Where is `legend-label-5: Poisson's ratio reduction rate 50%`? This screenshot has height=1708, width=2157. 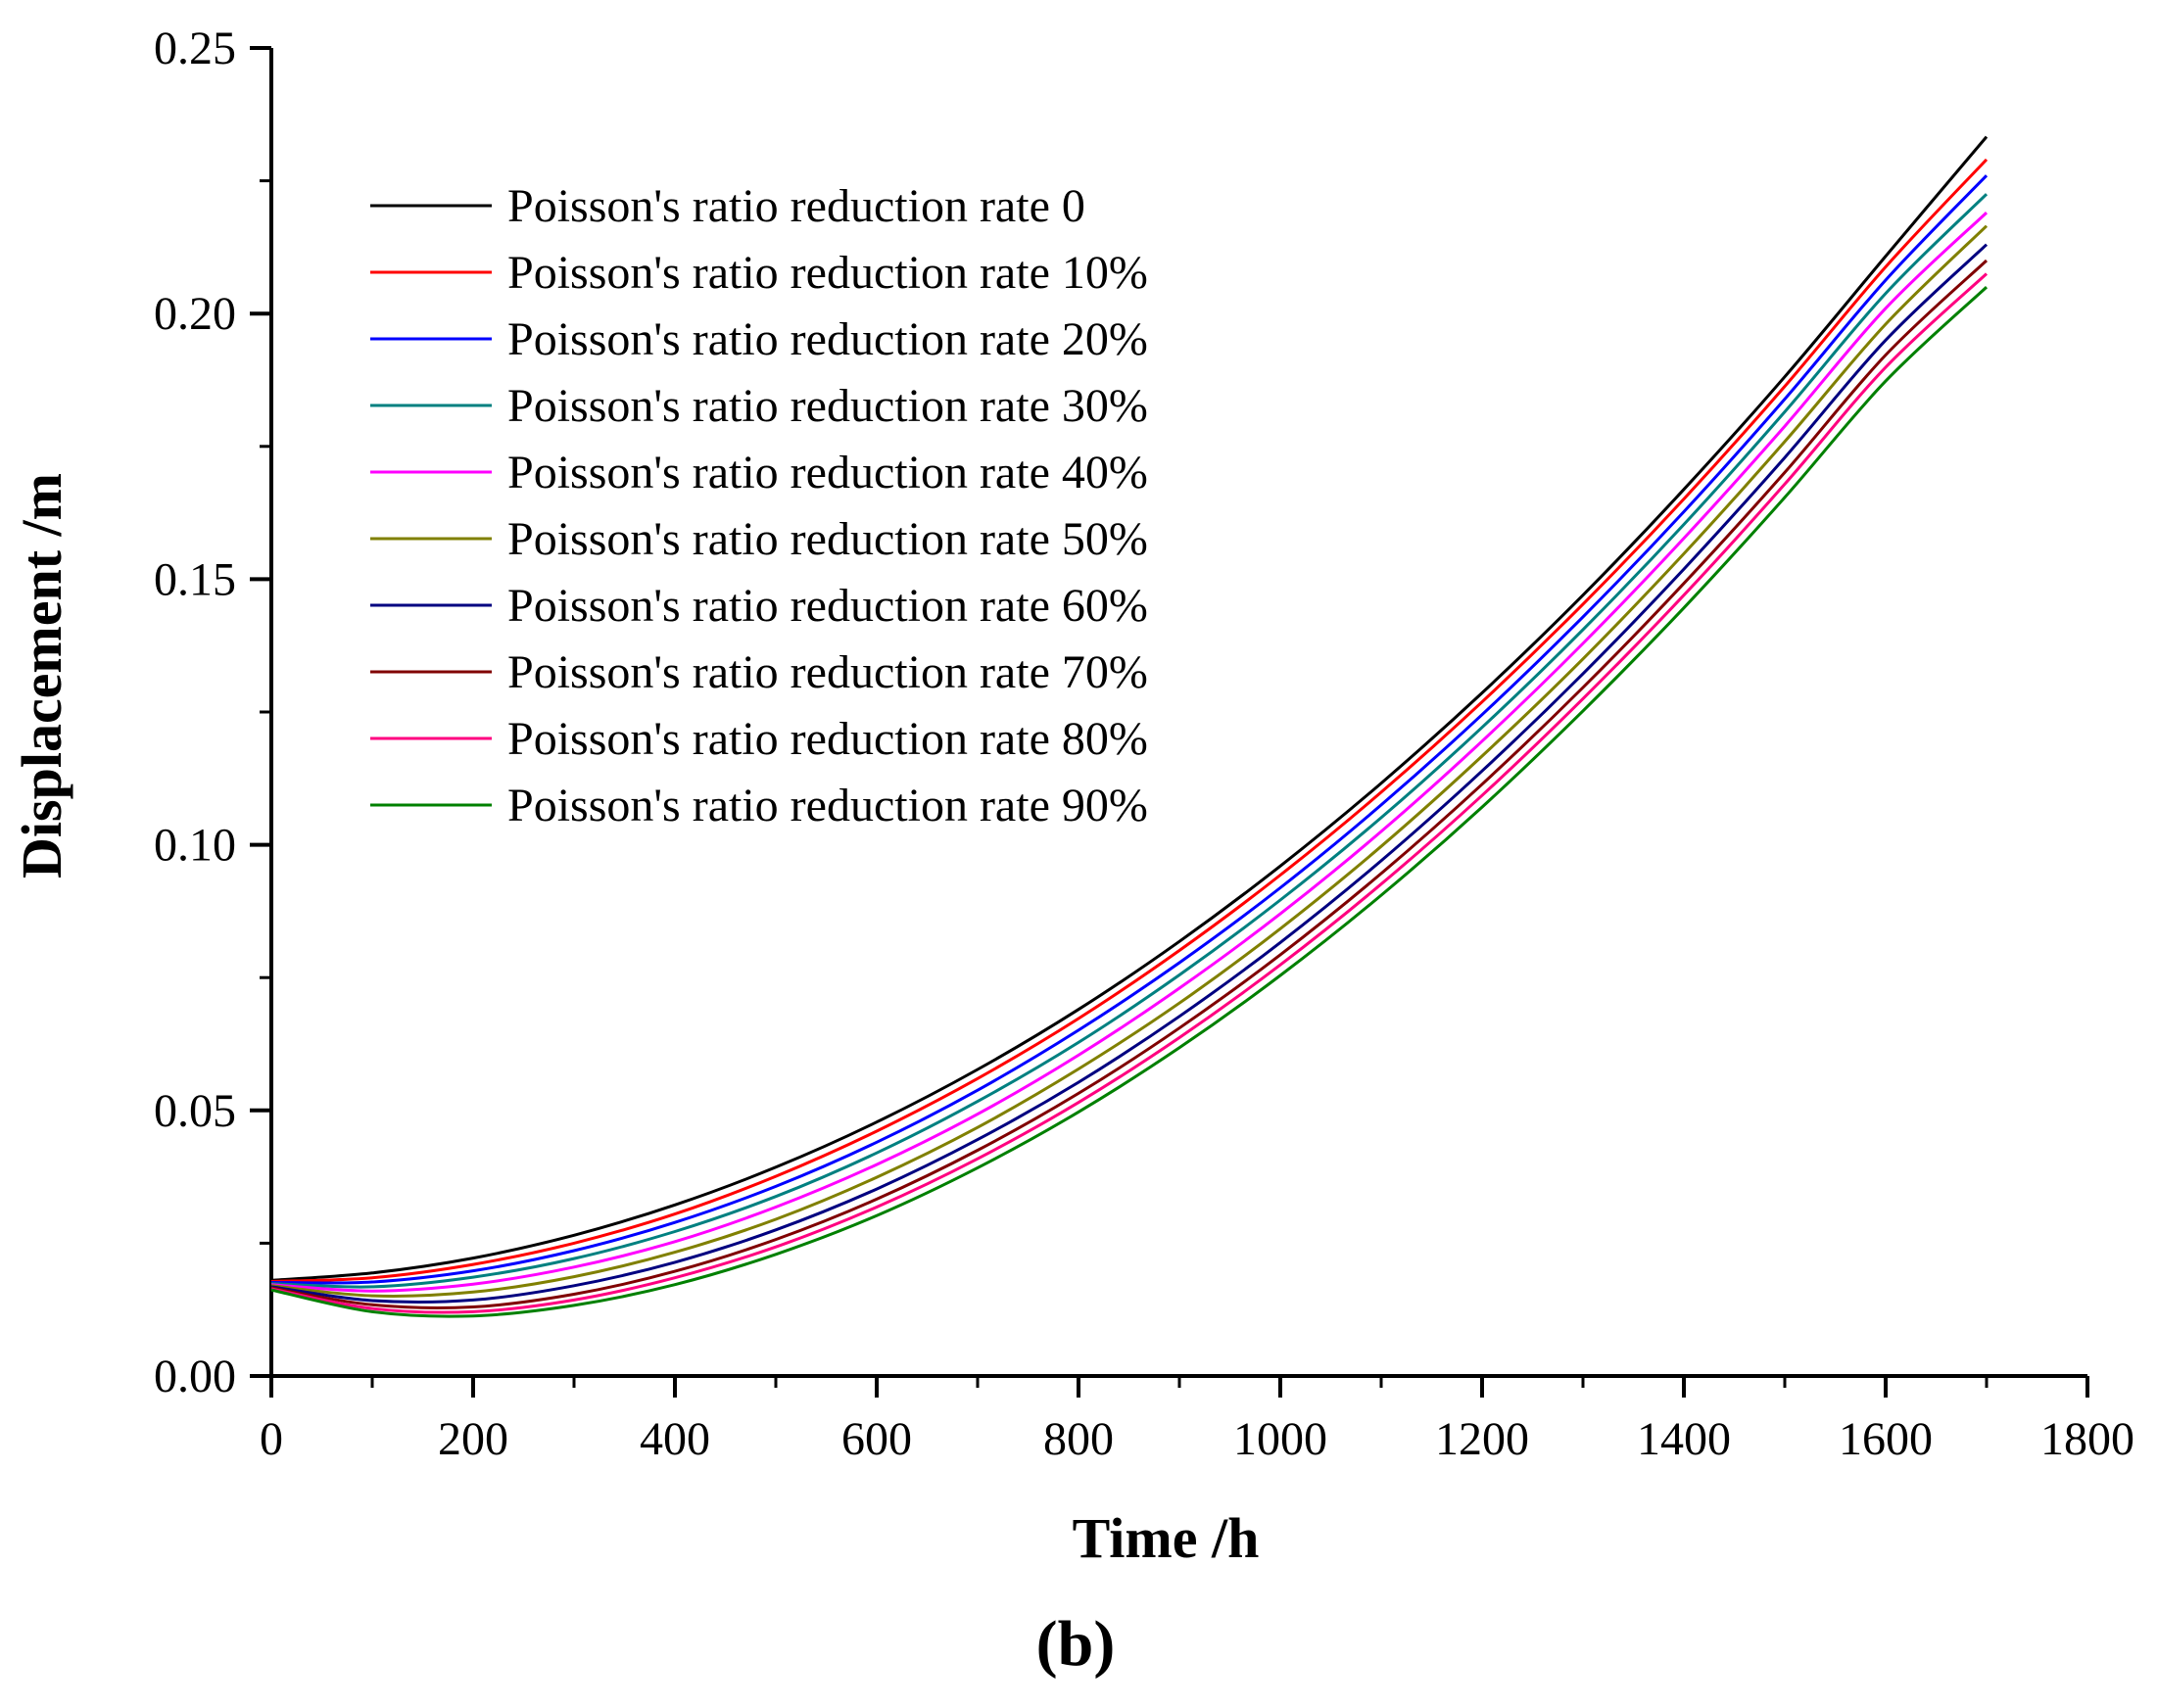
legend-label-5: Poisson's ratio reduction rate 50% is located at coordinates (827, 539).